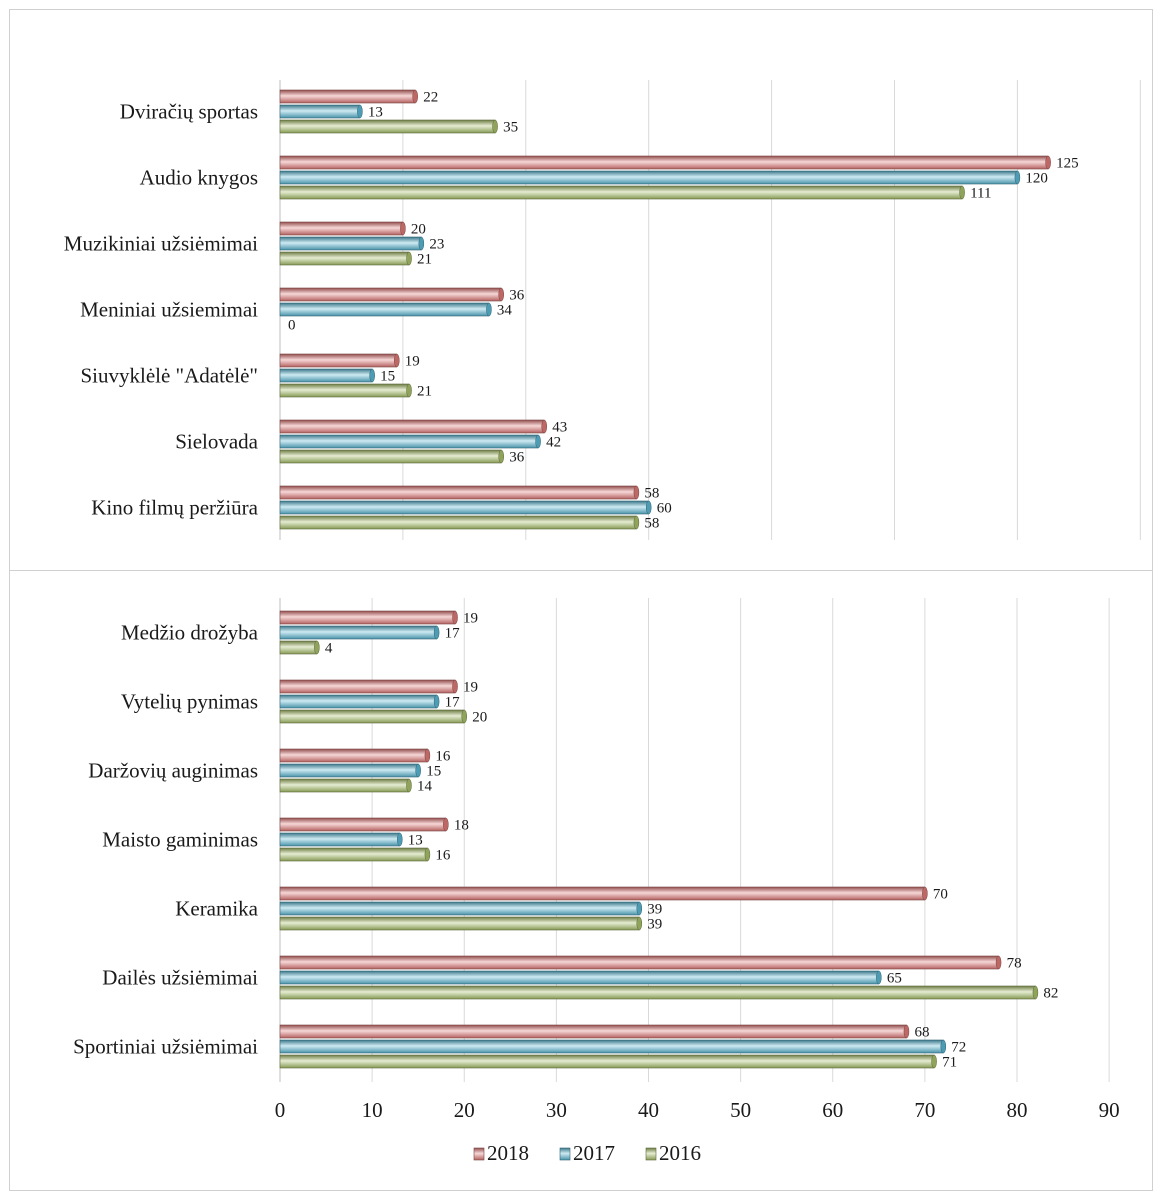 Image resolution: width=1153 pixels, height=1191 pixels. What do you see at coordinates (338, 360) in the screenshot?
I see `bar-siuvyklele-adatele-2018` at bounding box center [338, 360].